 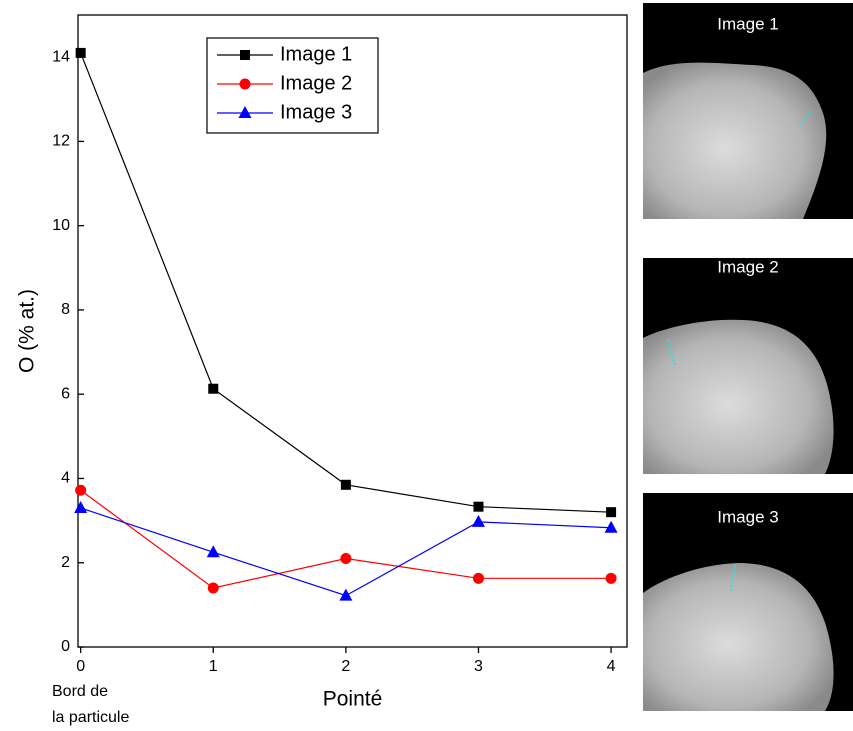 I want to click on x-tick-label: 2, so click(x=345, y=666).